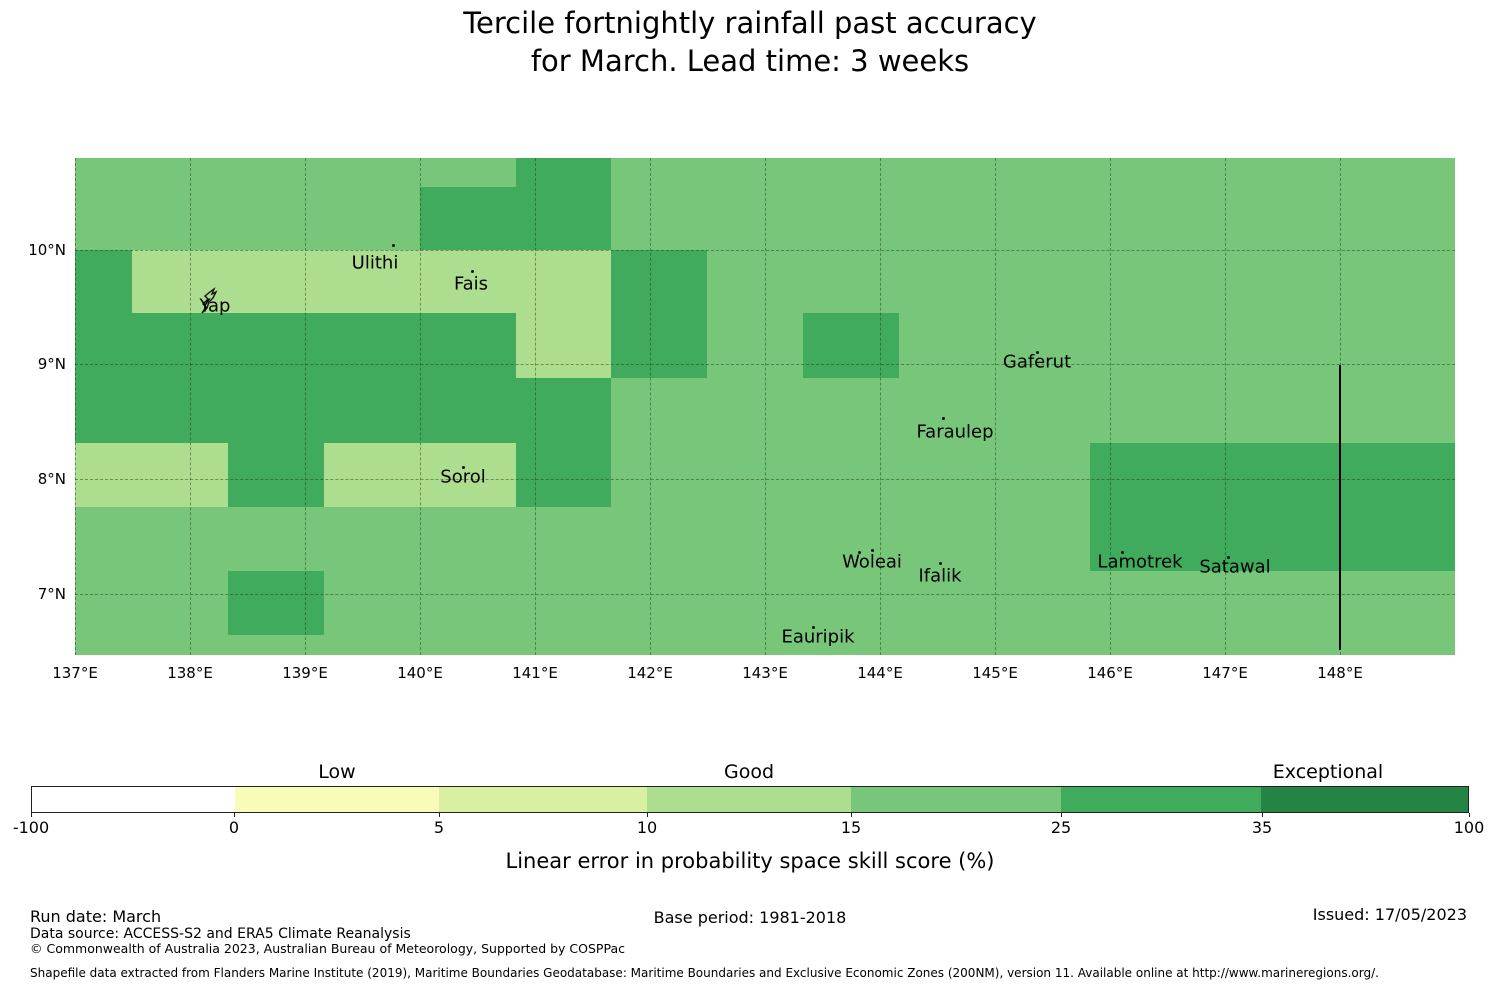 The width and height of the screenshot is (1500, 990). I want to click on woleai-islet-a, so click(859, 552).